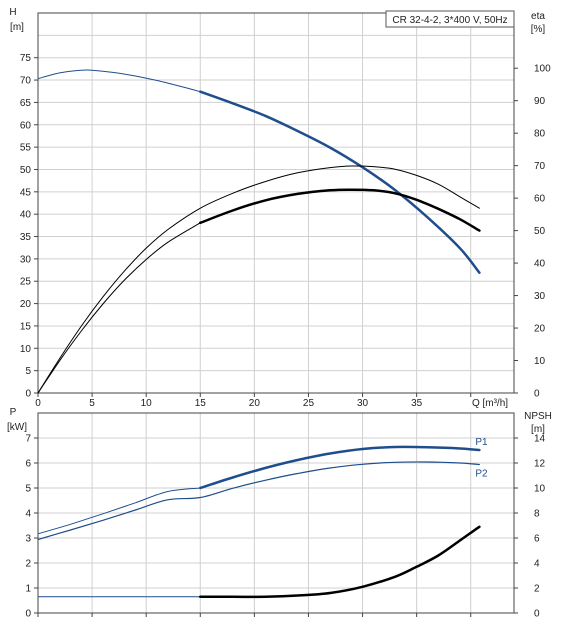 This screenshot has width=562, height=628. What do you see at coordinates (147, 403) in the screenshot?
I see `x-tick-label: 10` at bounding box center [147, 403].